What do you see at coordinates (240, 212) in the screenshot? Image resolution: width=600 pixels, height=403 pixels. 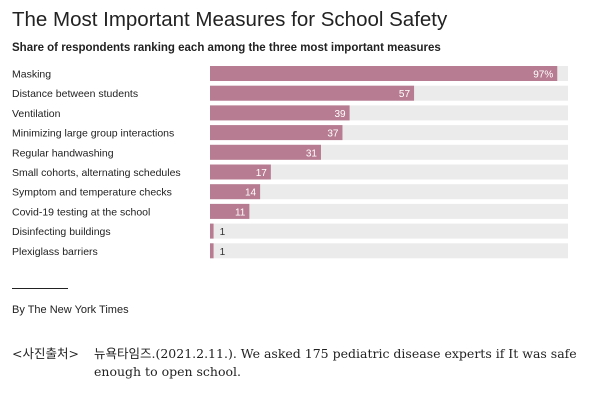 I see `value-label-covid-19-testing-at-the-school: 11` at bounding box center [240, 212].